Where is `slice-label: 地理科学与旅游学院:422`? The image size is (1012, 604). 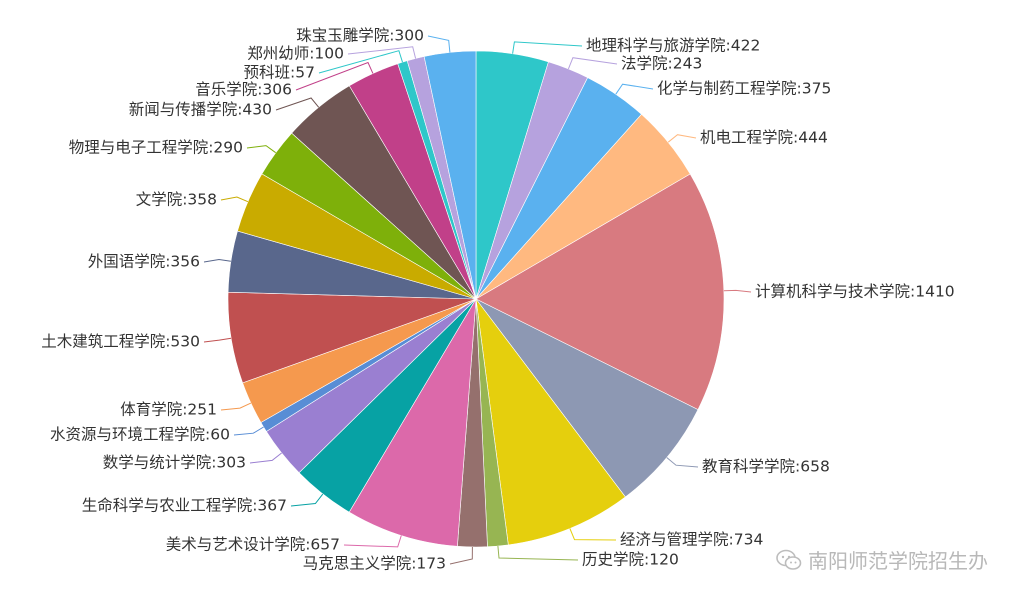
slice-label: 地理科学与旅游学院:422 is located at coordinates (673, 45).